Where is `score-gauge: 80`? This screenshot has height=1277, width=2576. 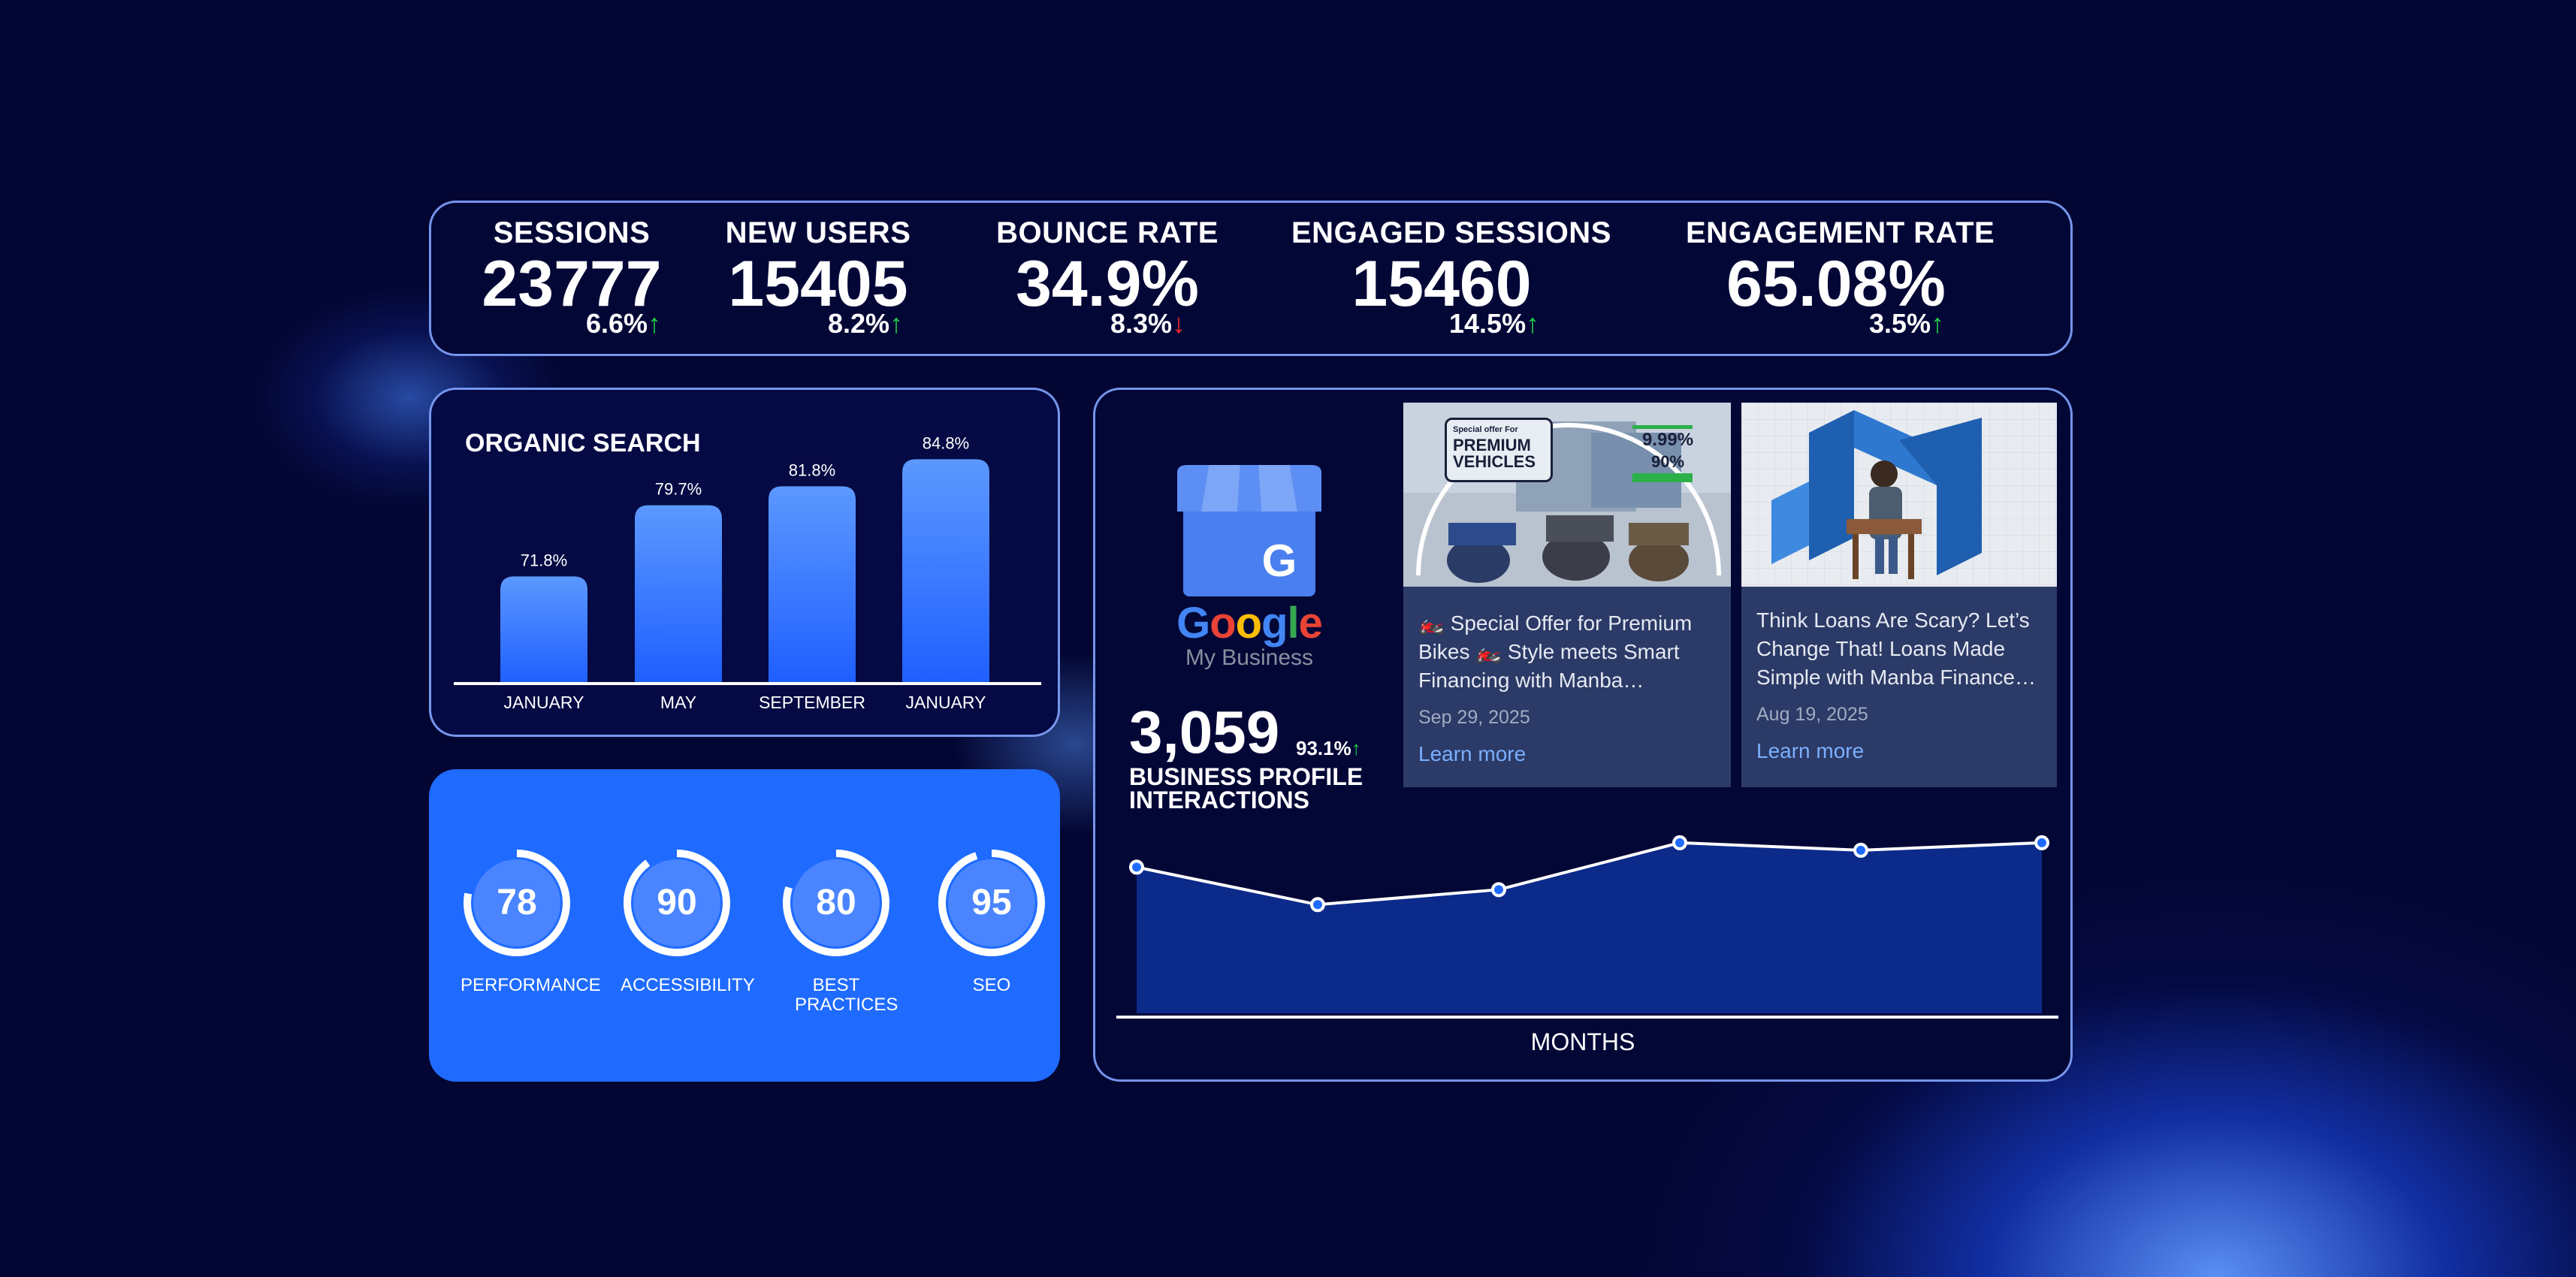 score-gauge: 80 is located at coordinates (836, 903).